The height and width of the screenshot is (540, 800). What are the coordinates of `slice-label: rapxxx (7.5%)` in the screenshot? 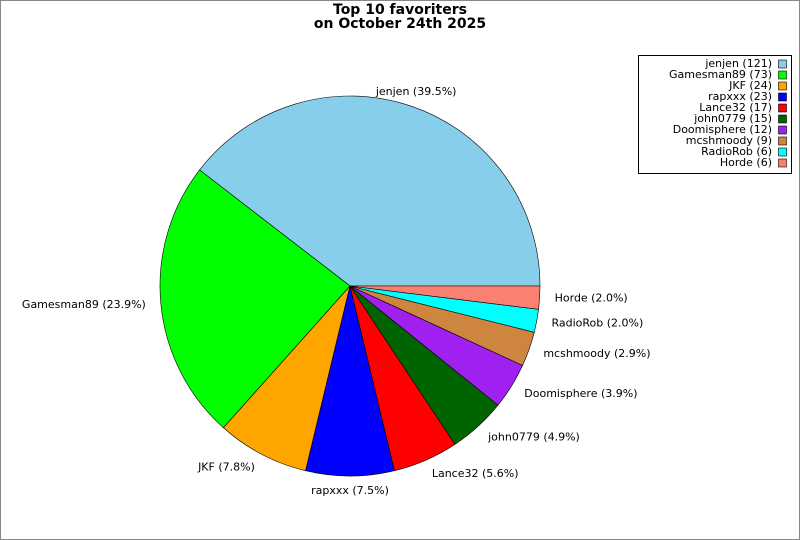 It's located at (350, 490).